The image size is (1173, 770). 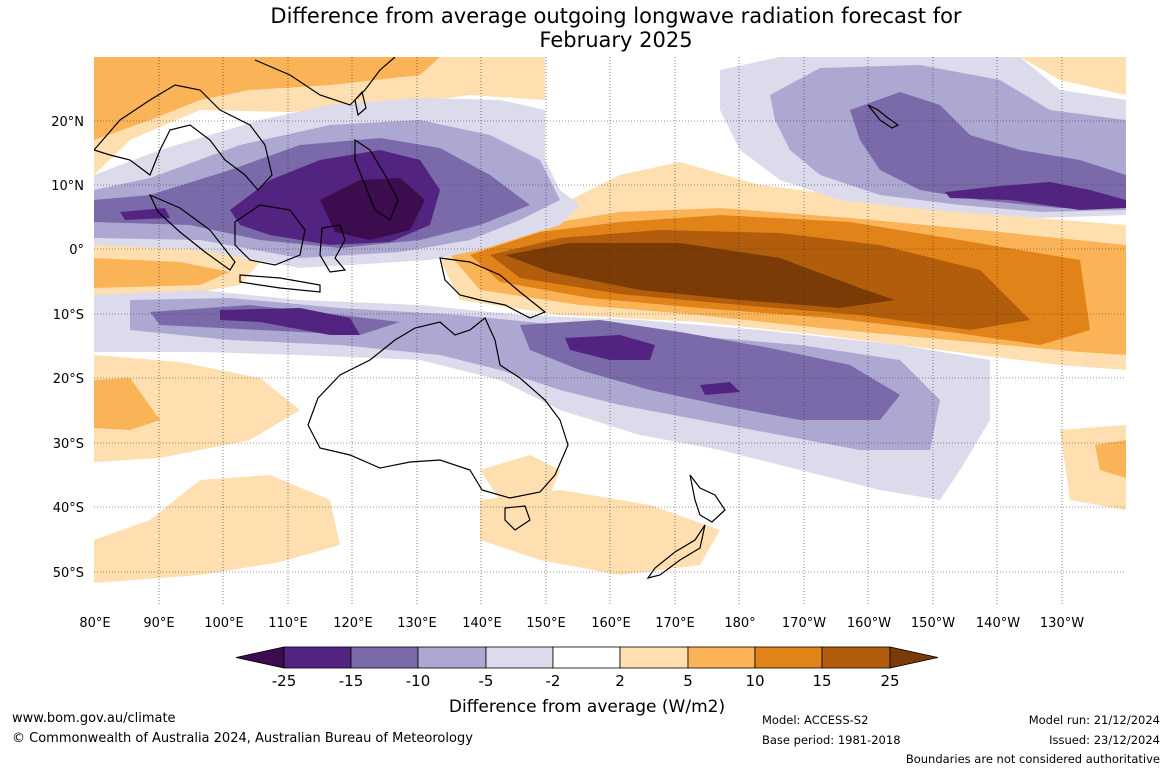 I want to click on base-period: Base period: 1981-2018, so click(x=831, y=740).